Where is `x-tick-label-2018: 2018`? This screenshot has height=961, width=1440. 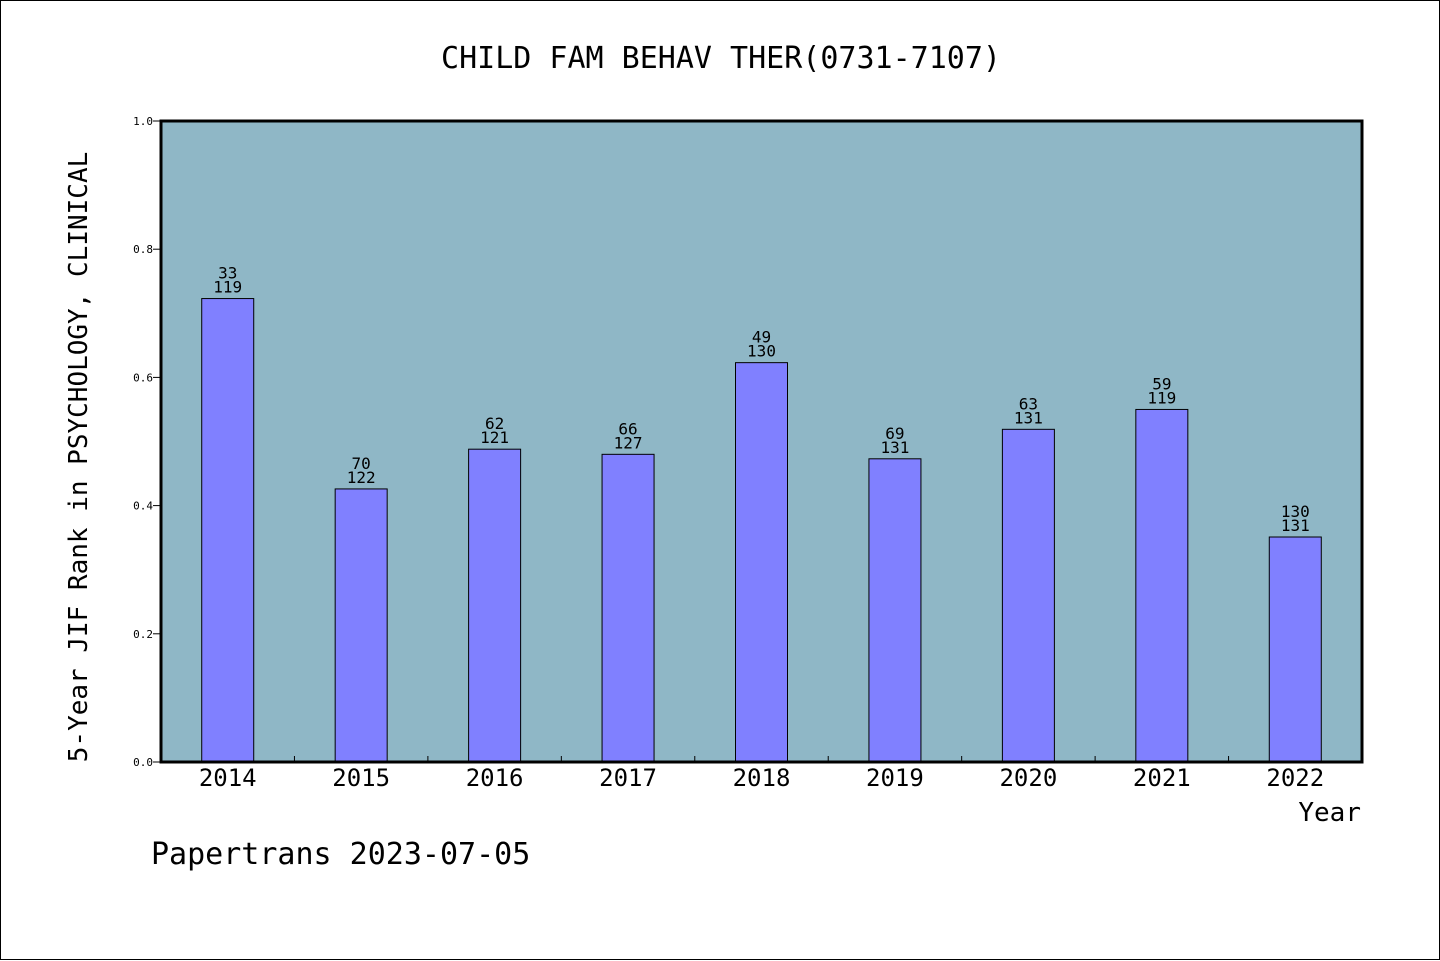
x-tick-label-2018: 2018 is located at coordinates (762, 778).